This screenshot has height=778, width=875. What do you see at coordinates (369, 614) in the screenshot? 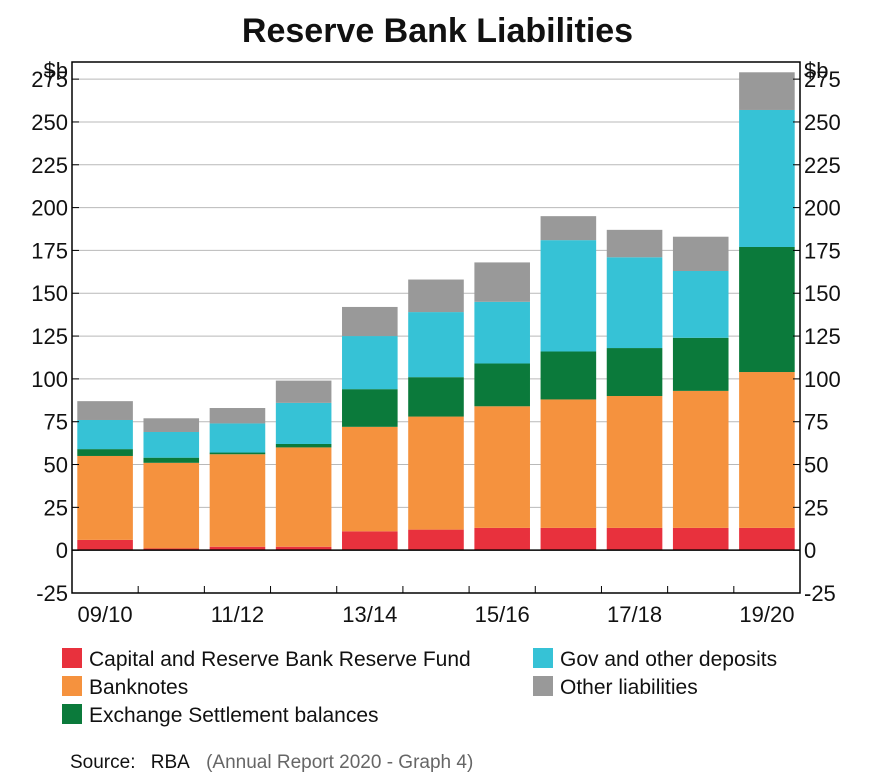
I see `x-tick-label: 13/14` at bounding box center [369, 614].